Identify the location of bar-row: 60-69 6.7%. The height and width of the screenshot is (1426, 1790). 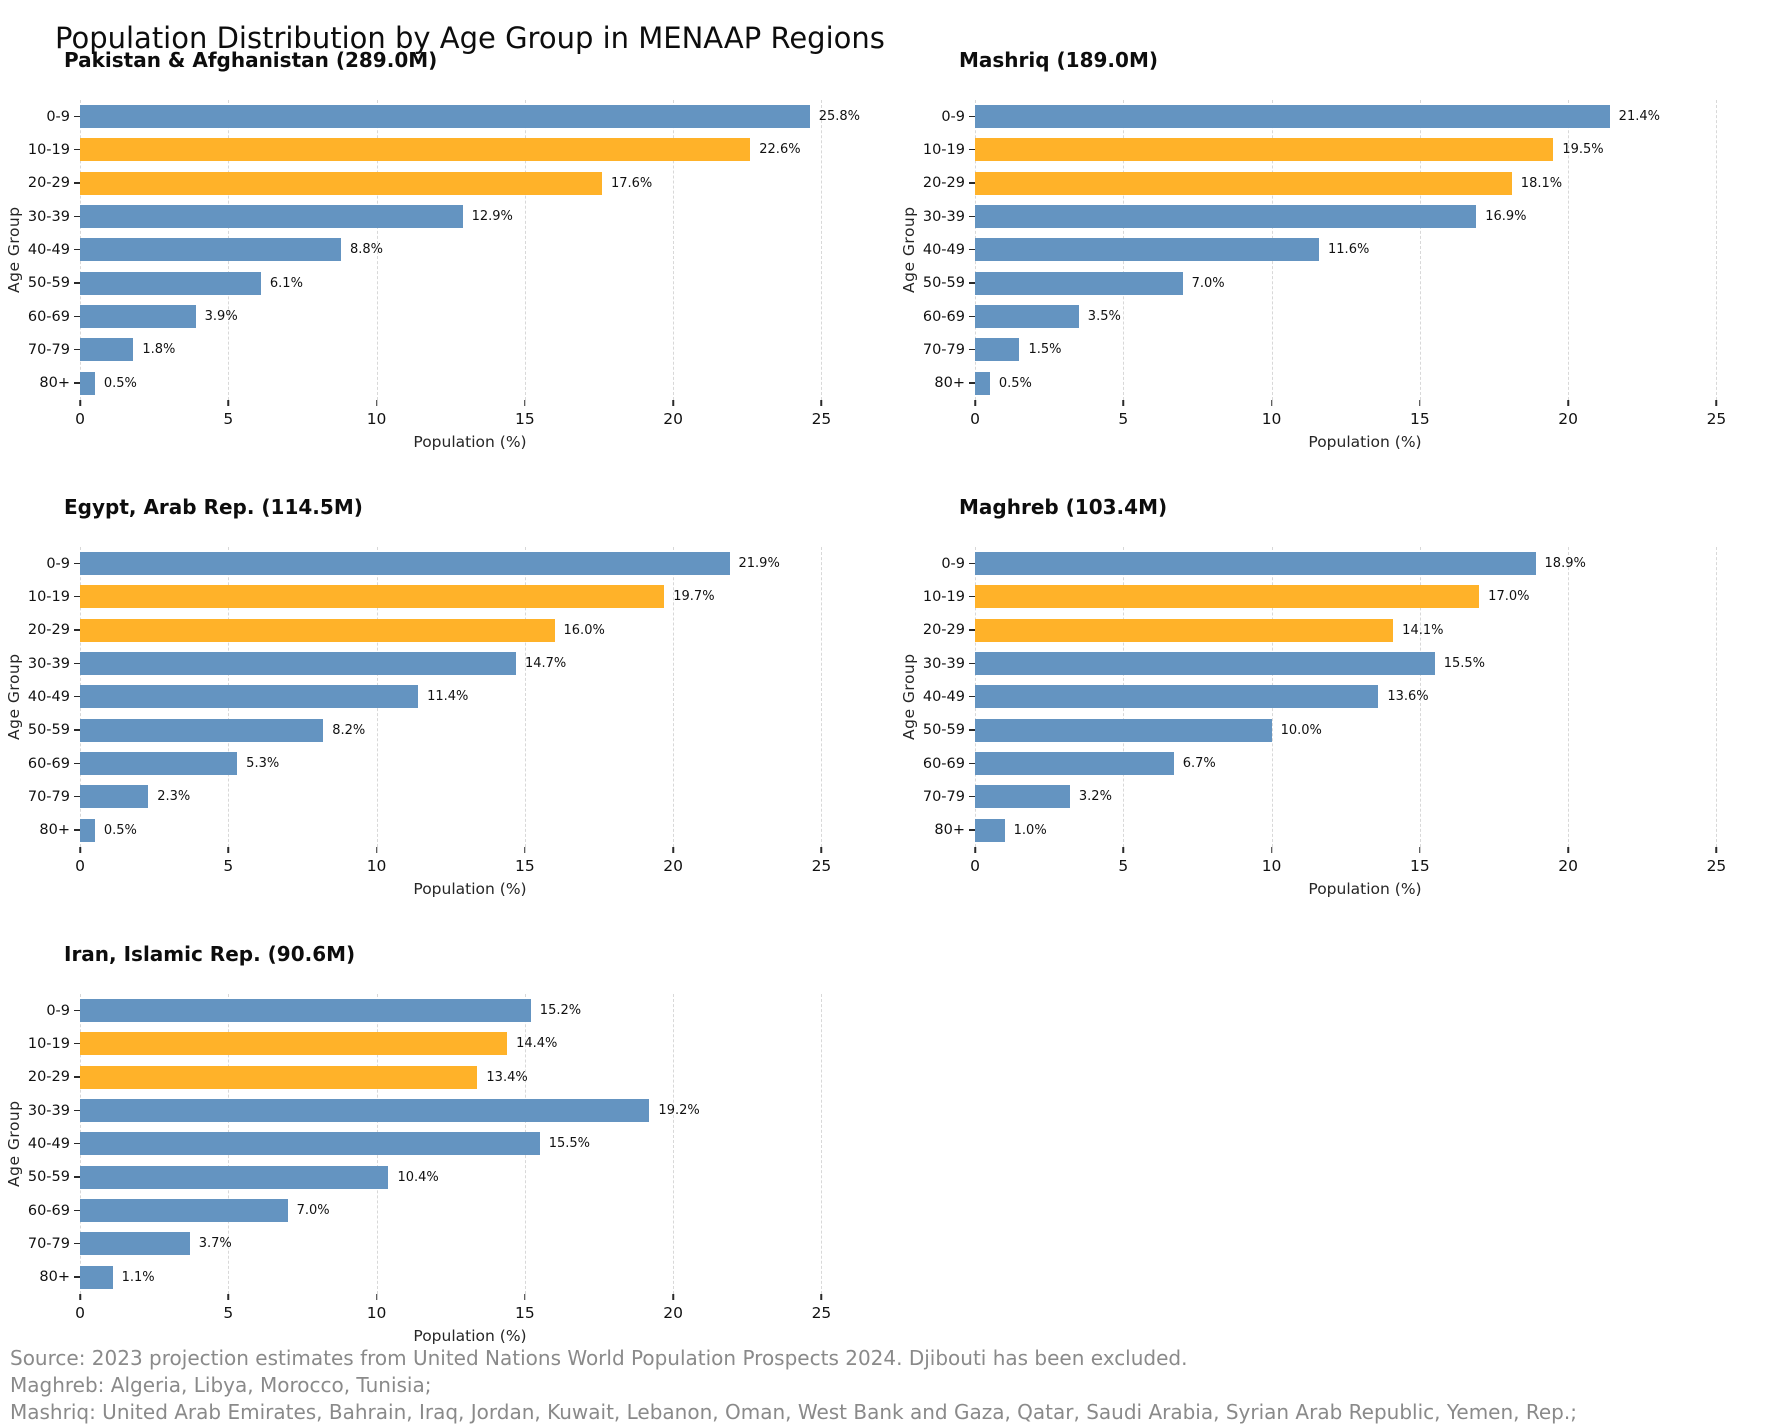
(1339, 763).